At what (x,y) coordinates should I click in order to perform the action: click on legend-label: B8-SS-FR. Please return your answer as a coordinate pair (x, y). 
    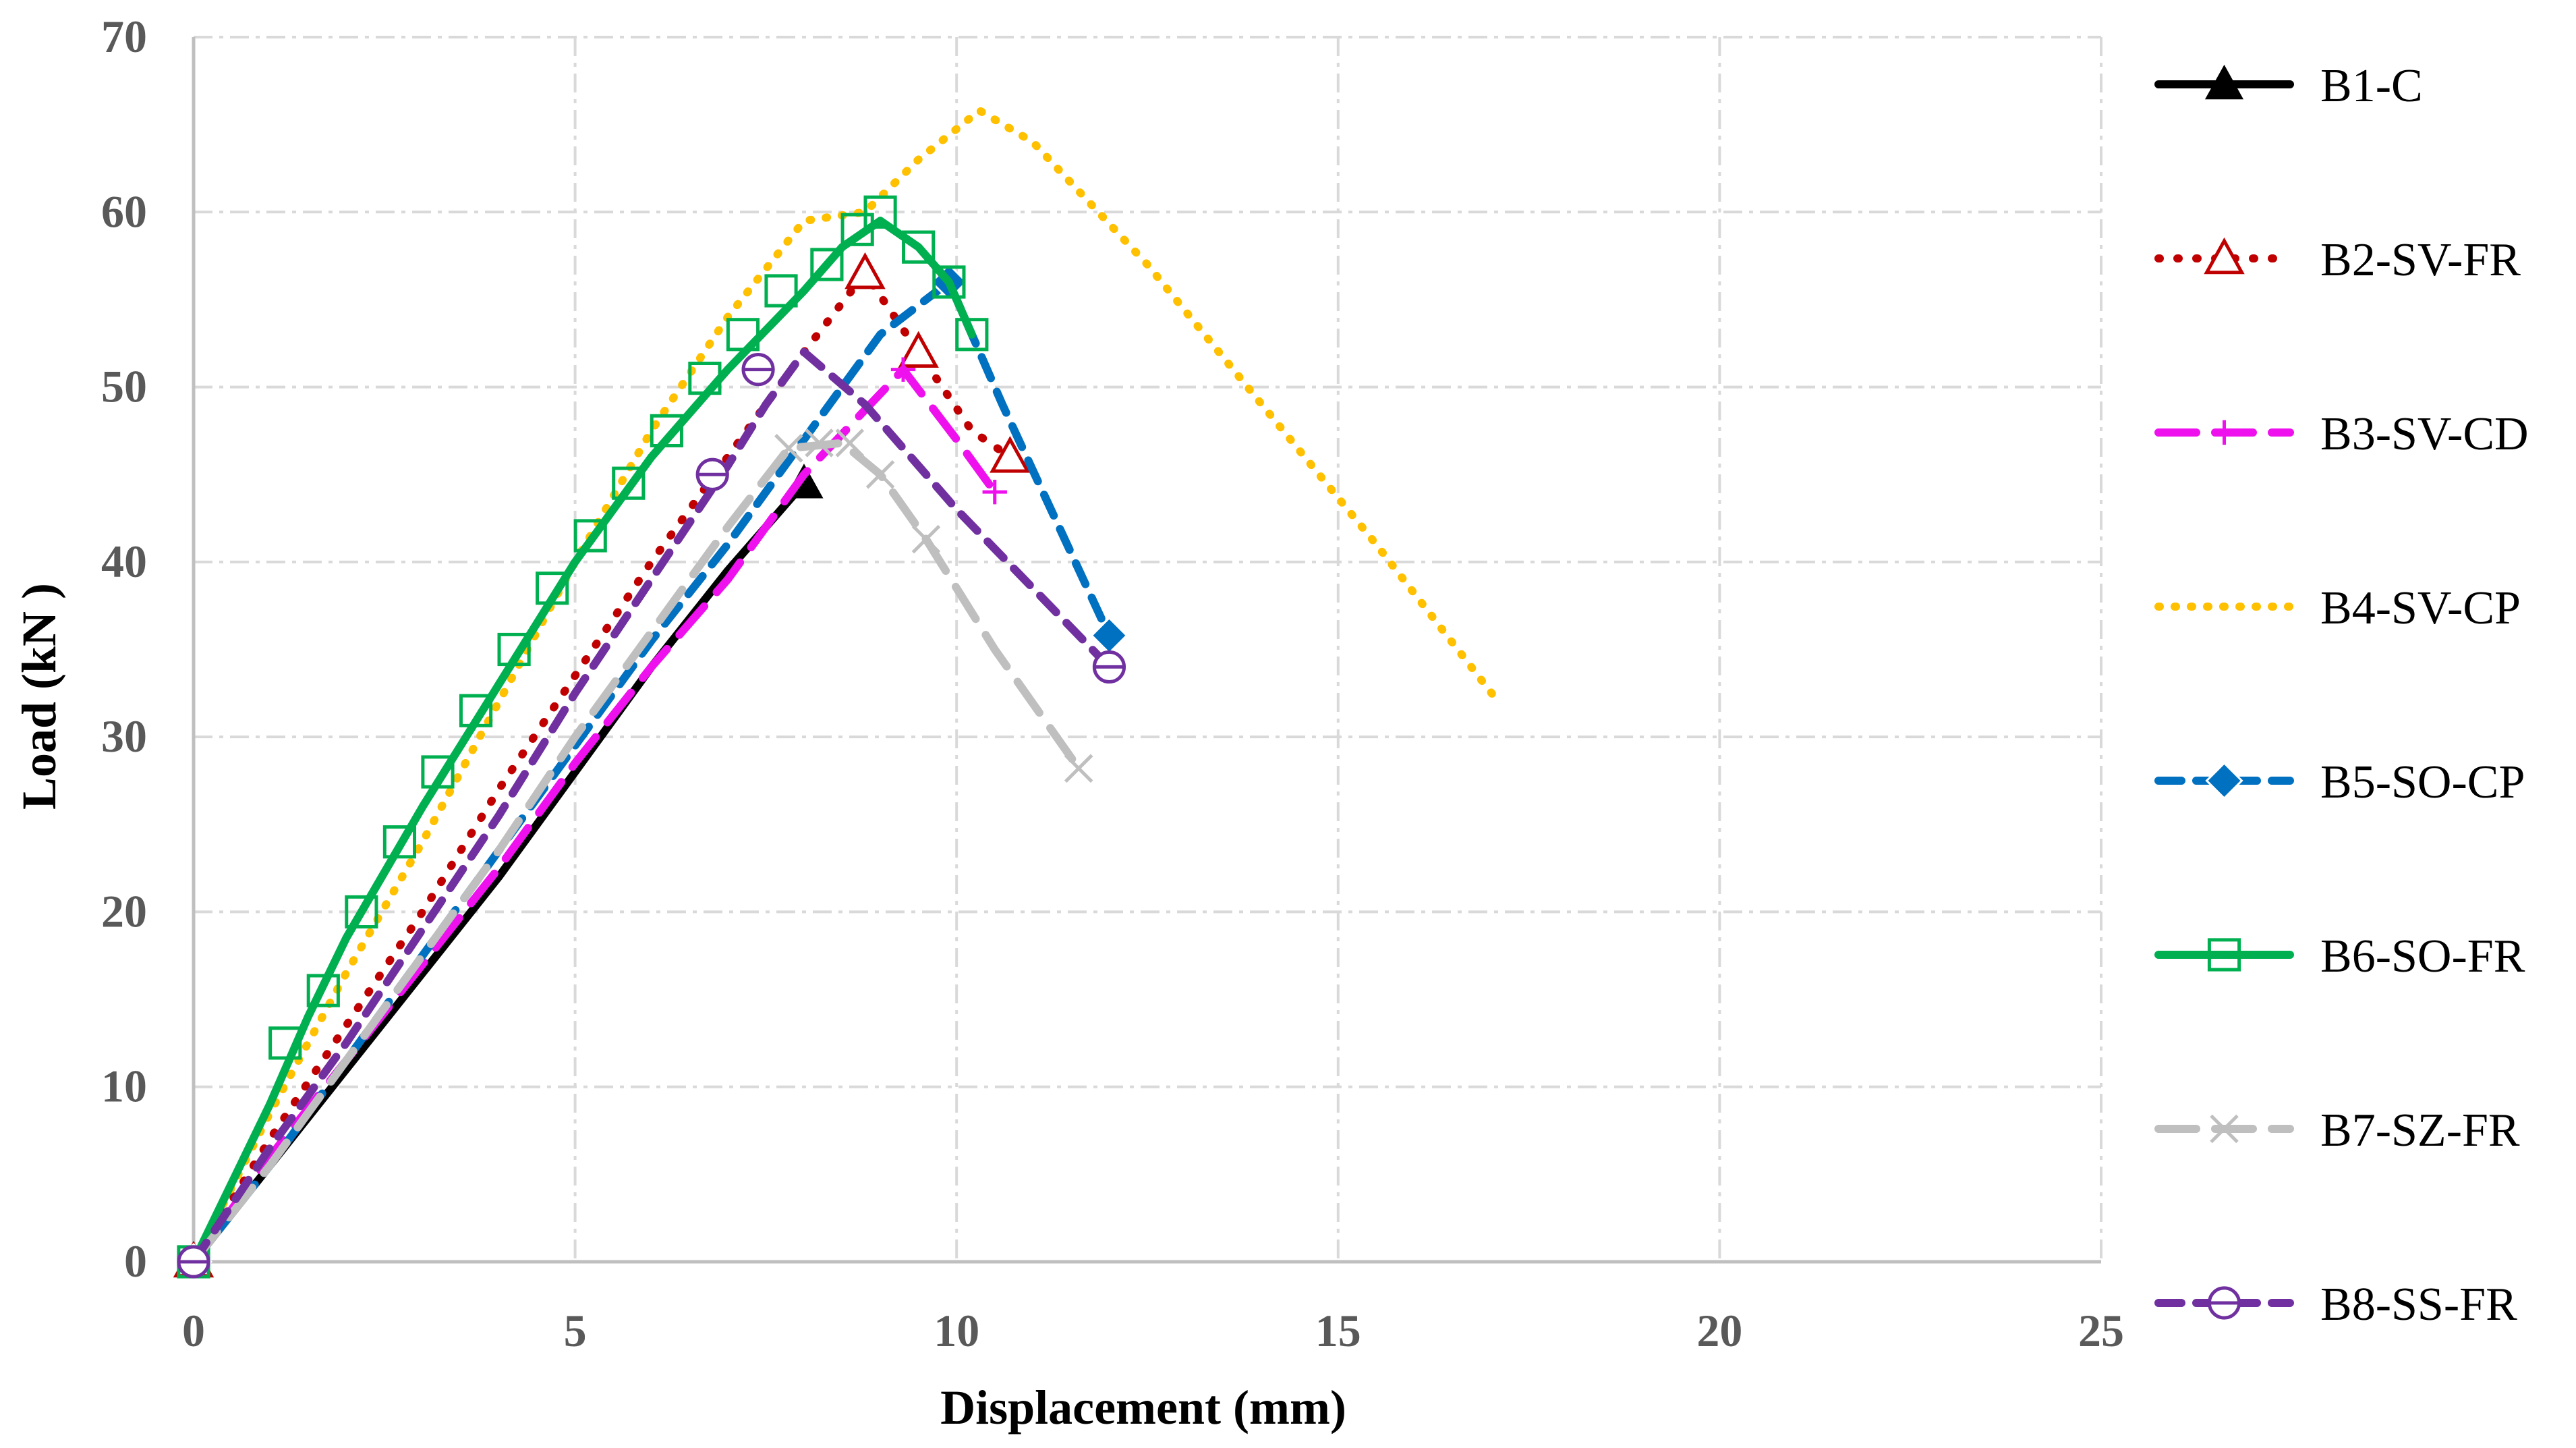
    Looking at the image, I should click on (2418, 1305).